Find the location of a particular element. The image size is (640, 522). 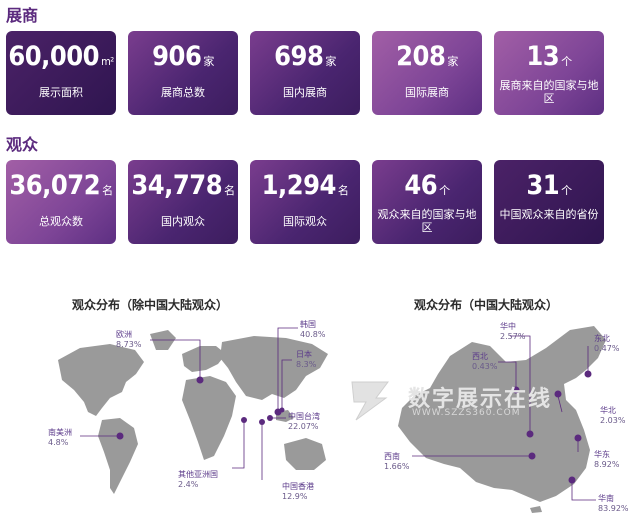

stat-label: 国内展商 is located at coordinates (305, 92).